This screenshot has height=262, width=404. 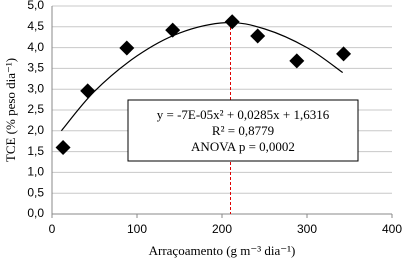 I want to click on x-tick-label: 400, so click(x=392, y=229).